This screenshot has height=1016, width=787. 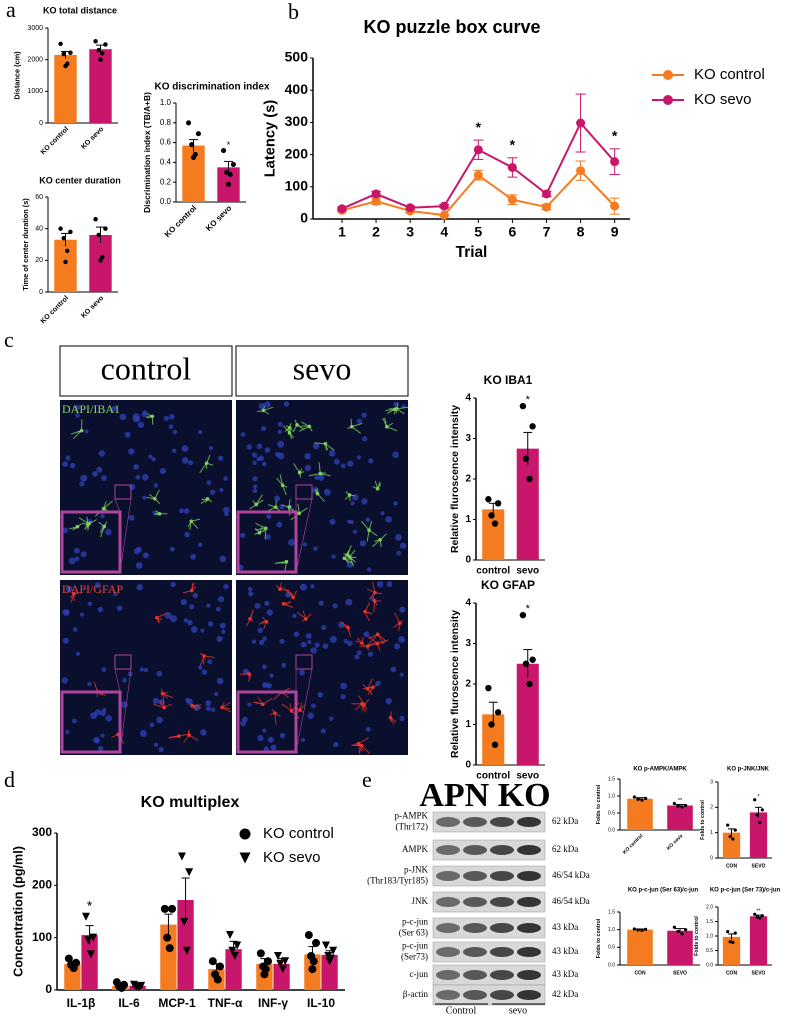 I want to click on blot-row-label: p-AMPK, so click(x=411, y=816).